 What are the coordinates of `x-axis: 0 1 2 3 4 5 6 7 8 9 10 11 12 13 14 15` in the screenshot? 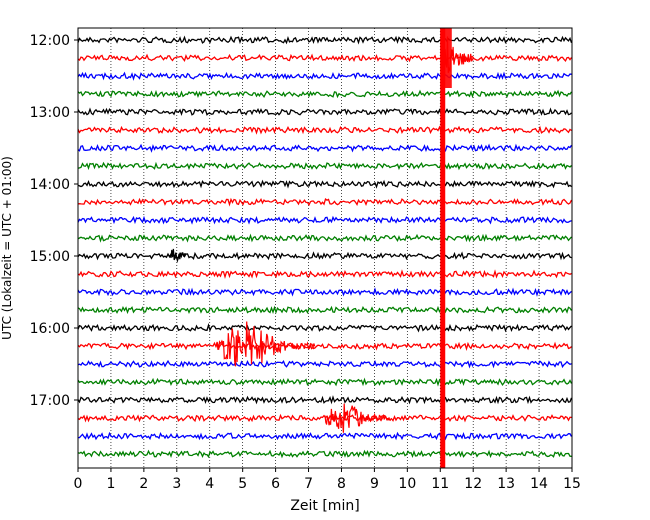 It's located at (327, 480).